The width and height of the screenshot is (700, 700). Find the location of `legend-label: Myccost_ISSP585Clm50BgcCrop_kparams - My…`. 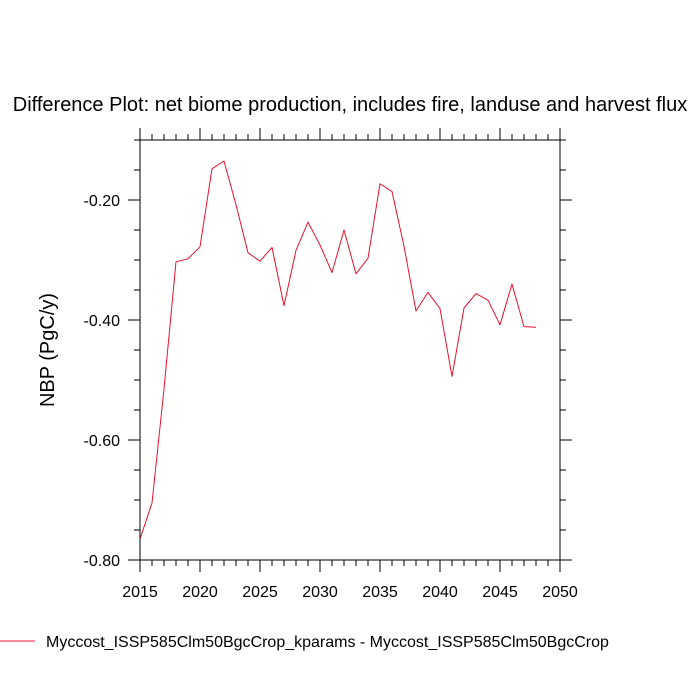

legend-label: Myccost_ISSP585Clm50BgcCrop_kparams - My… is located at coordinates (327, 642).